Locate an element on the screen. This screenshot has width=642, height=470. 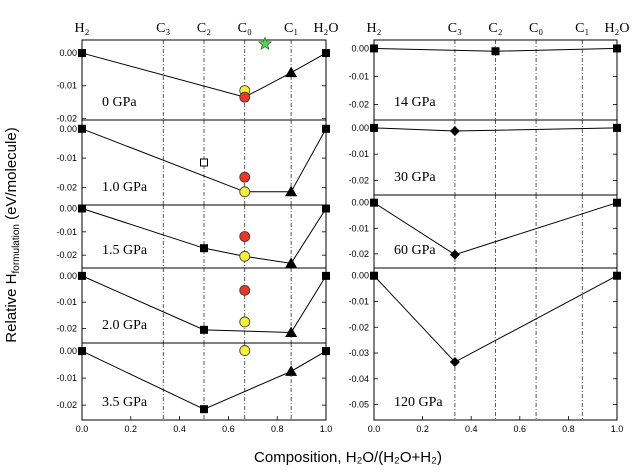
x-axis-left: 0.0 0.2 0.4 0.6 0.8 1.0 is located at coordinates (204, 425).